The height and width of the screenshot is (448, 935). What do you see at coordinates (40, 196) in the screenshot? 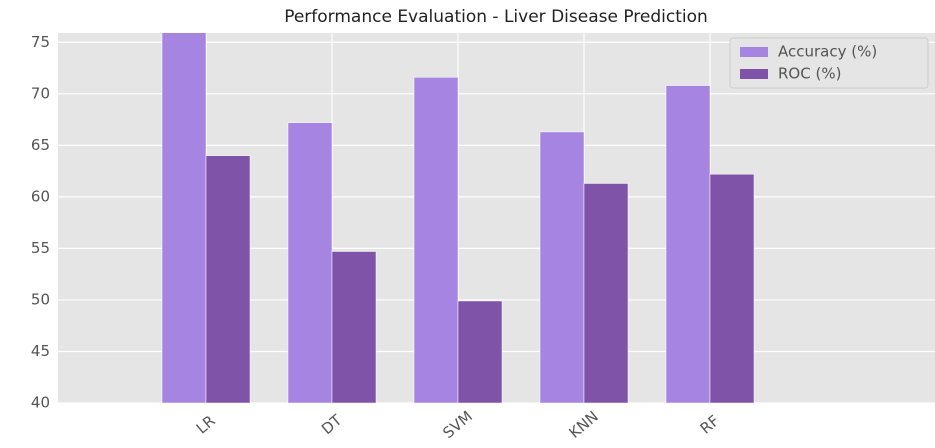
I see `y-tick-label: 60` at bounding box center [40, 196].